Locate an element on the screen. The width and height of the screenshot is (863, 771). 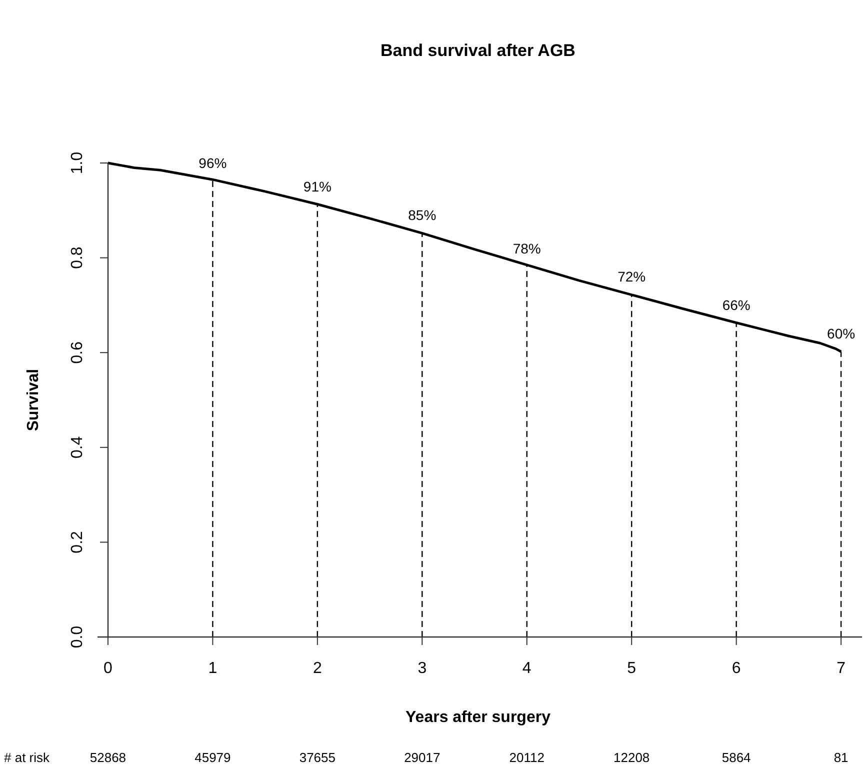
annotation: 91% is located at coordinates (317, 186).